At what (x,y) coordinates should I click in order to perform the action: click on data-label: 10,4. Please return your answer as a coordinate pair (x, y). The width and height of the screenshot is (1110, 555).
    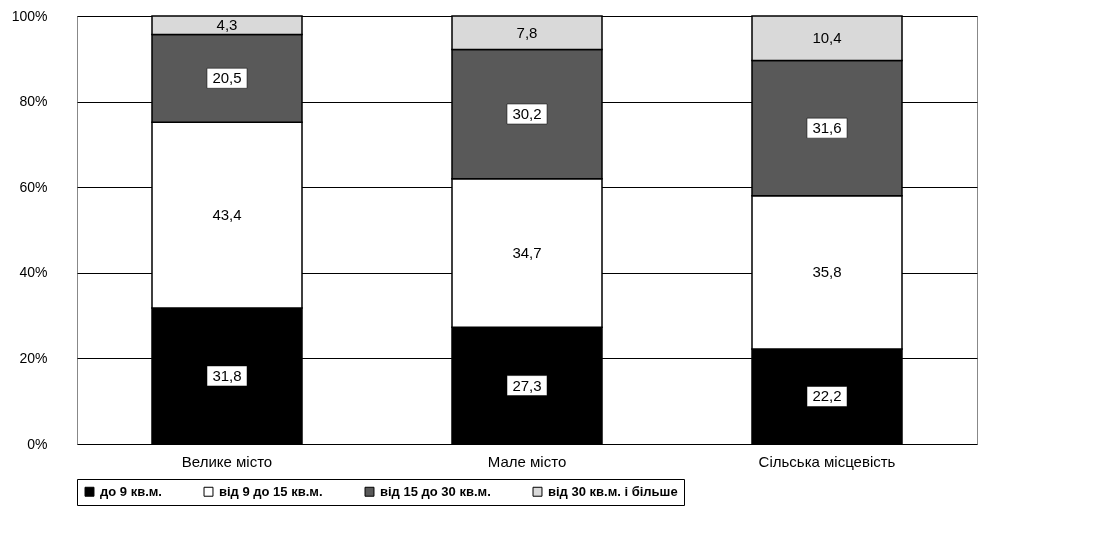
    Looking at the image, I should click on (827, 38).